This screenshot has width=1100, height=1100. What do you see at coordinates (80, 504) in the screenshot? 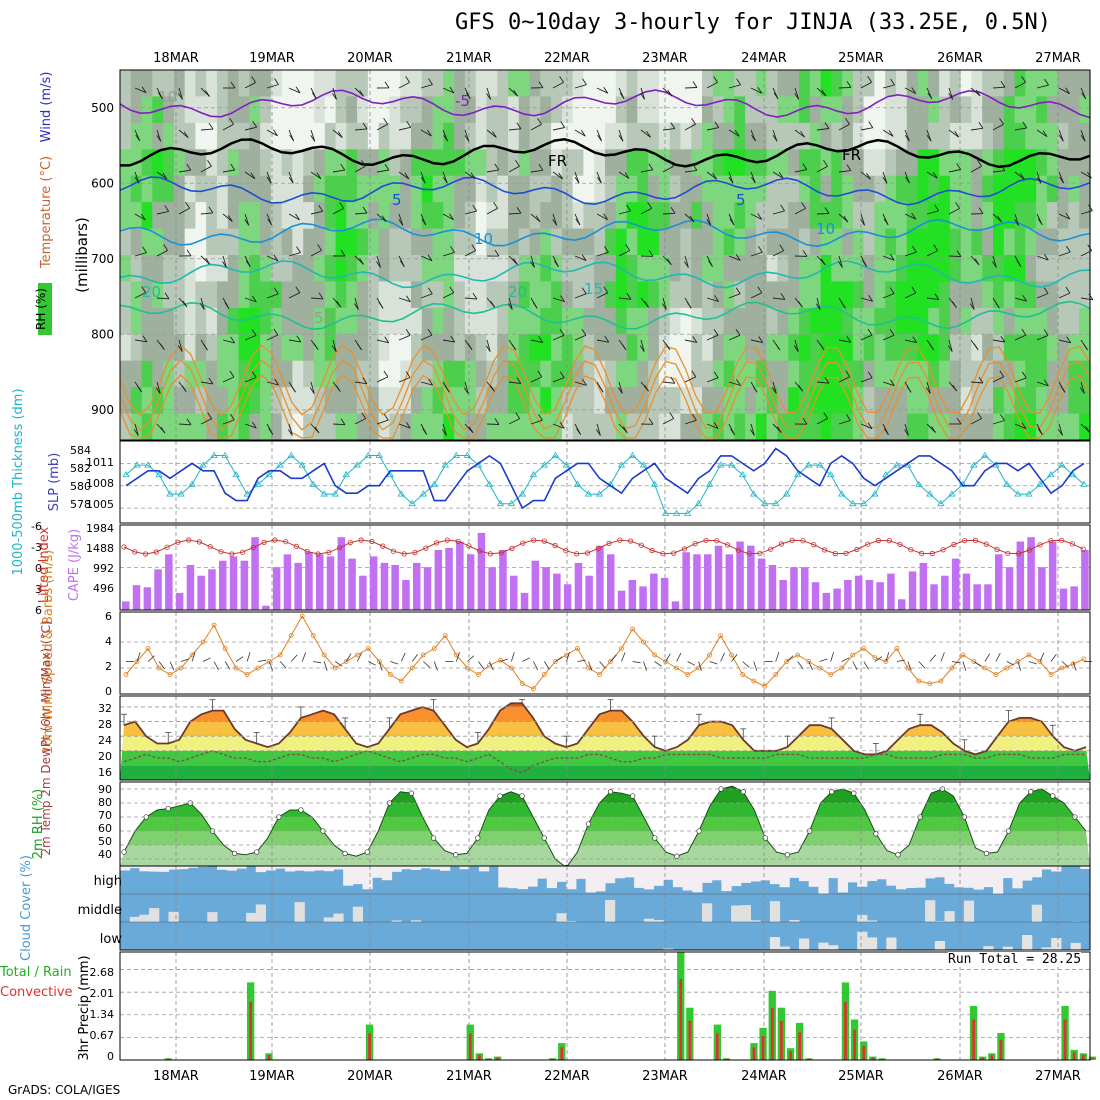
I see `thickness-tick-label: 578` at bounding box center [80, 504].